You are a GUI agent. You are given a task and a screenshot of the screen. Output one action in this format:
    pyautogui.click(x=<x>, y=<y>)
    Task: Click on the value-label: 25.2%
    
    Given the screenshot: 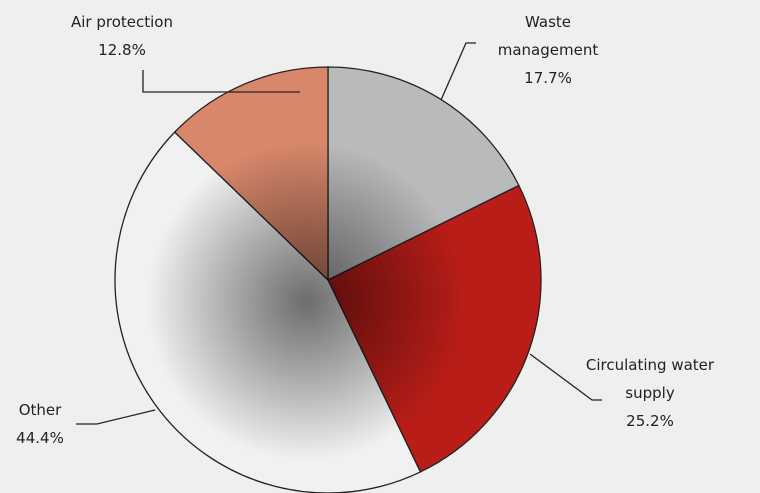 What is the action you would take?
    pyautogui.click(x=650, y=421)
    